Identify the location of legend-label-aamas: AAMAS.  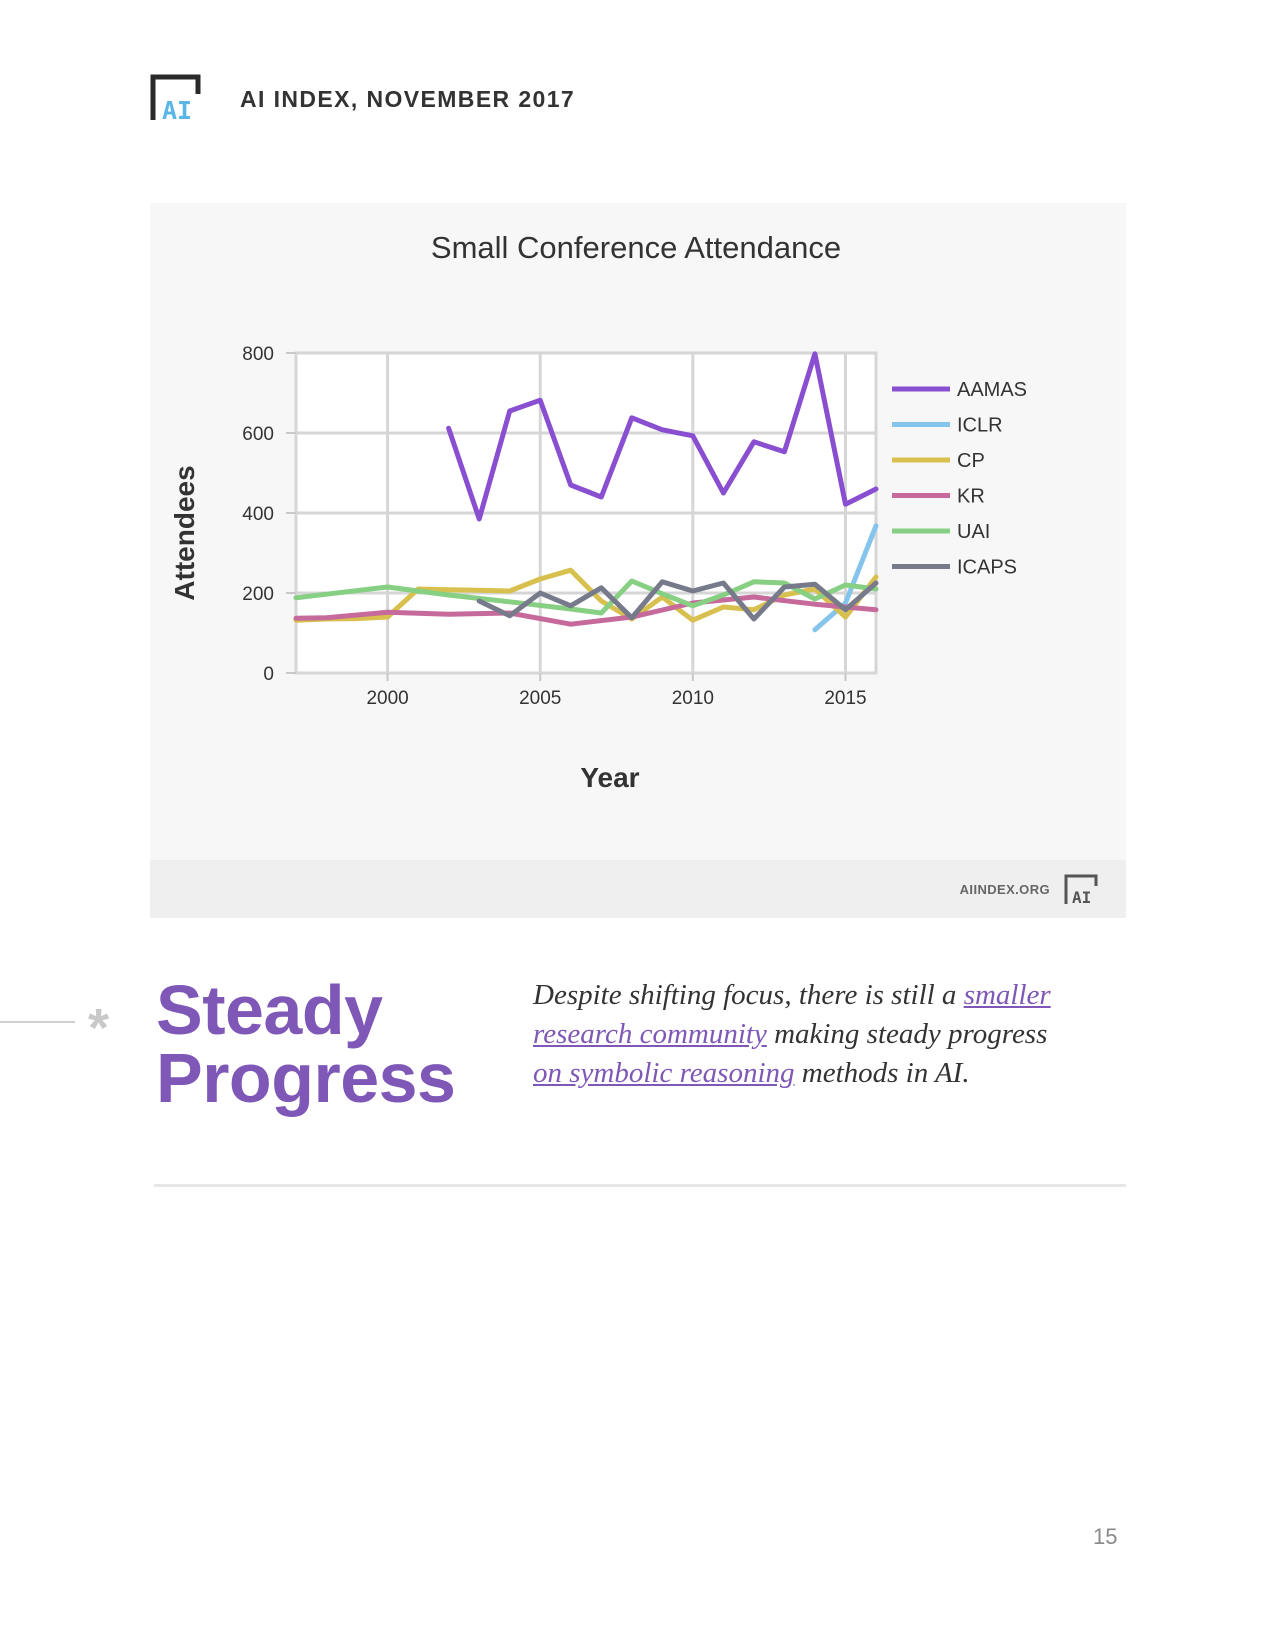
(992, 390).